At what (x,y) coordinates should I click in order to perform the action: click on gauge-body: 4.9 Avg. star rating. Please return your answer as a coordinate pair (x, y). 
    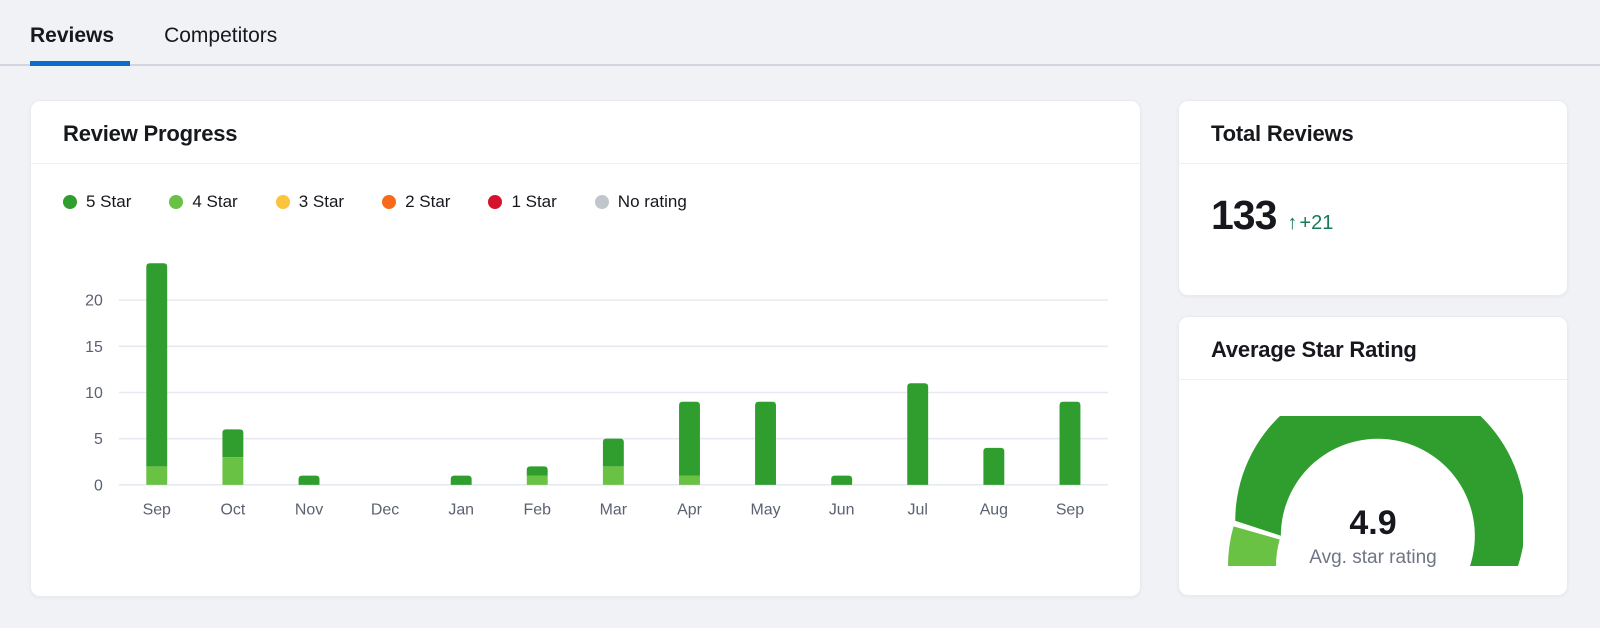
    Looking at the image, I should click on (1373, 474).